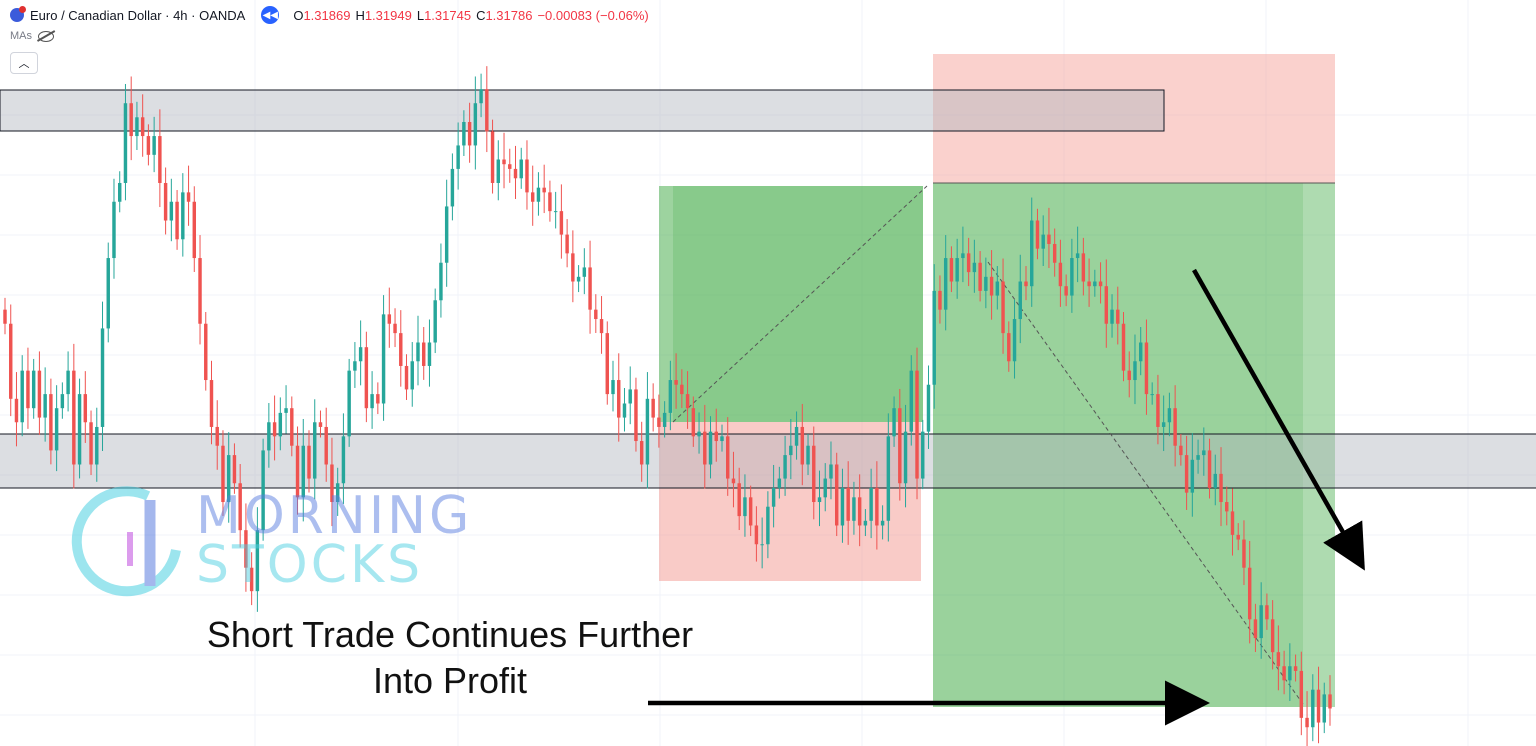 This screenshot has height=746, width=1536. I want to click on close-value: 1.31786, so click(509, 15).